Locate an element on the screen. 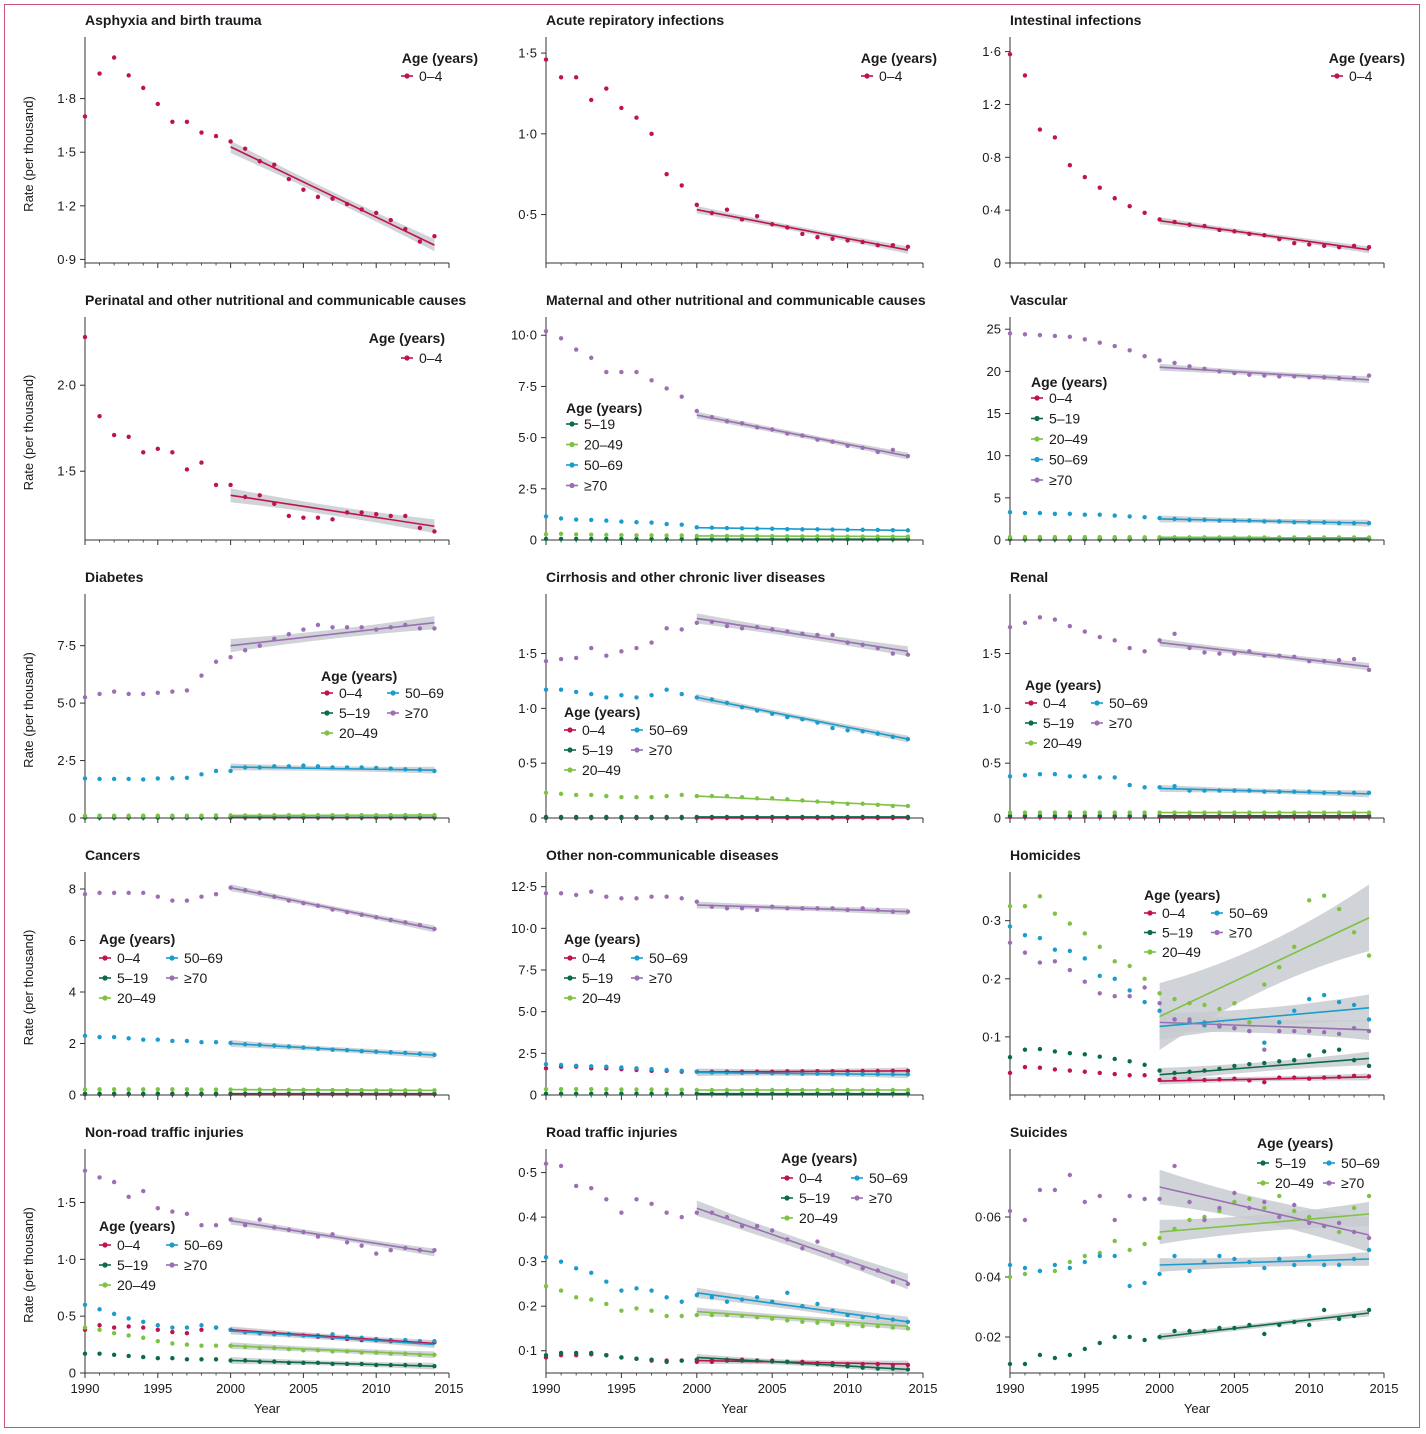 The image size is (1426, 1434). y-tick-label: 0·06 is located at coordinates (988, 1217).